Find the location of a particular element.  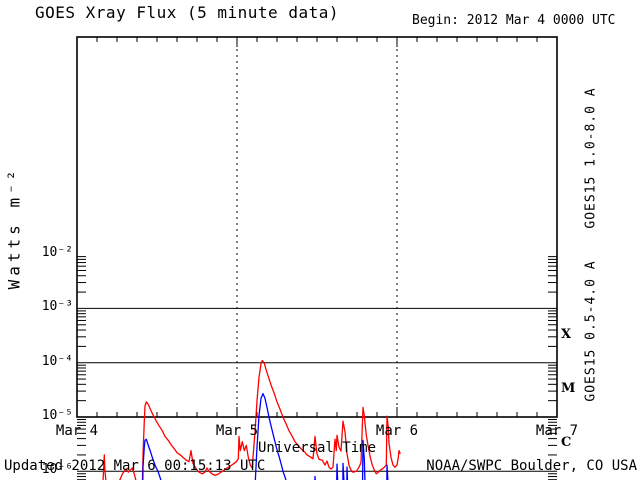

x-tick-label: Mar 4 is located at coordinates (77, 431).